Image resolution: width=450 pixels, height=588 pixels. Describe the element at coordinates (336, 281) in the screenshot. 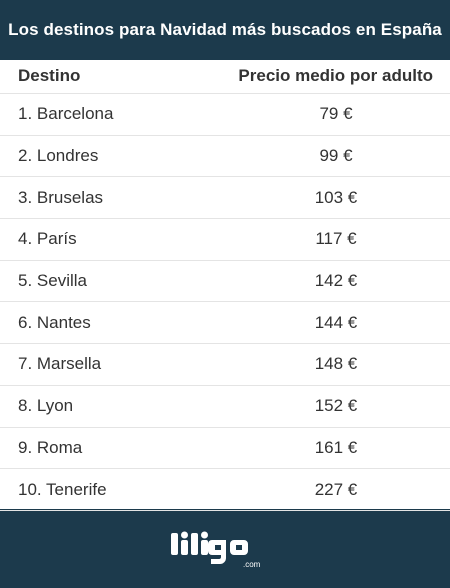

I see `price-cell: 142 €` at that location.